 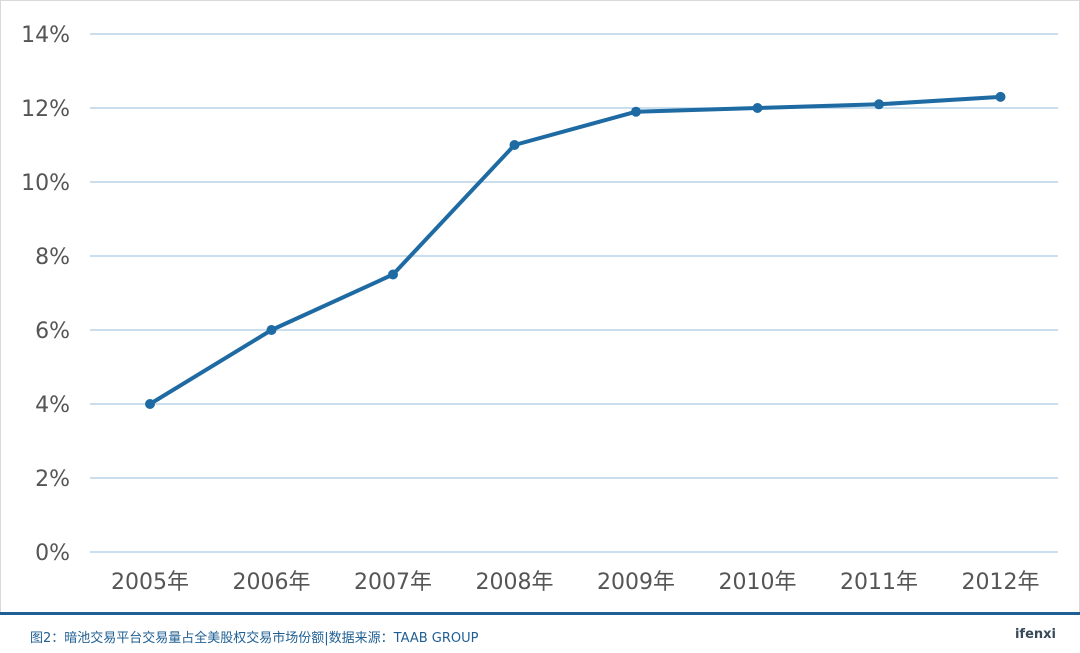 What do you see at coordinates (758, 582) in the screenshot?
I see `x-tick-label: 2010年` at bounding box center [758, 582].